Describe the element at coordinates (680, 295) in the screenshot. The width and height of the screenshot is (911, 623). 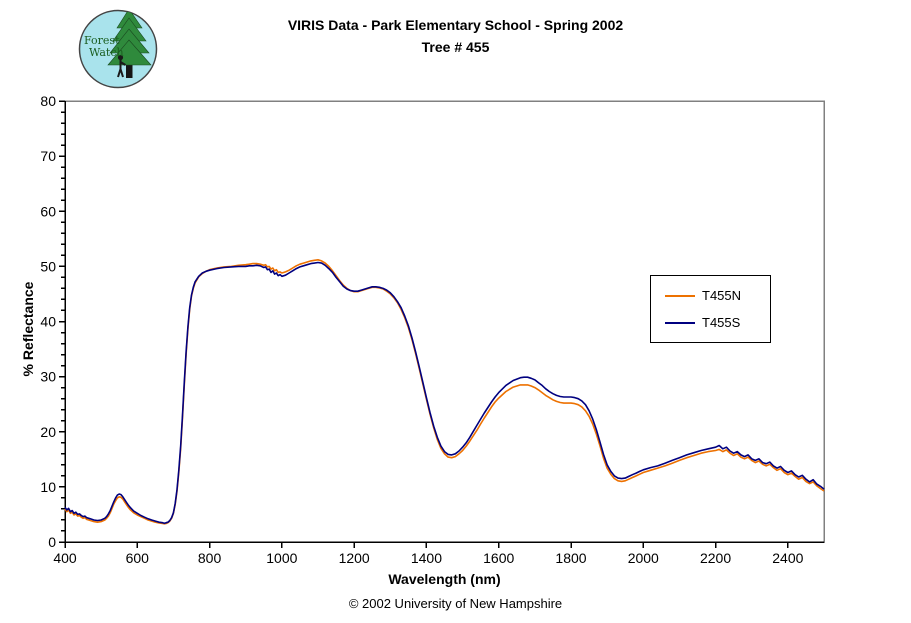
I see `t455n-line-swatch` at that location.